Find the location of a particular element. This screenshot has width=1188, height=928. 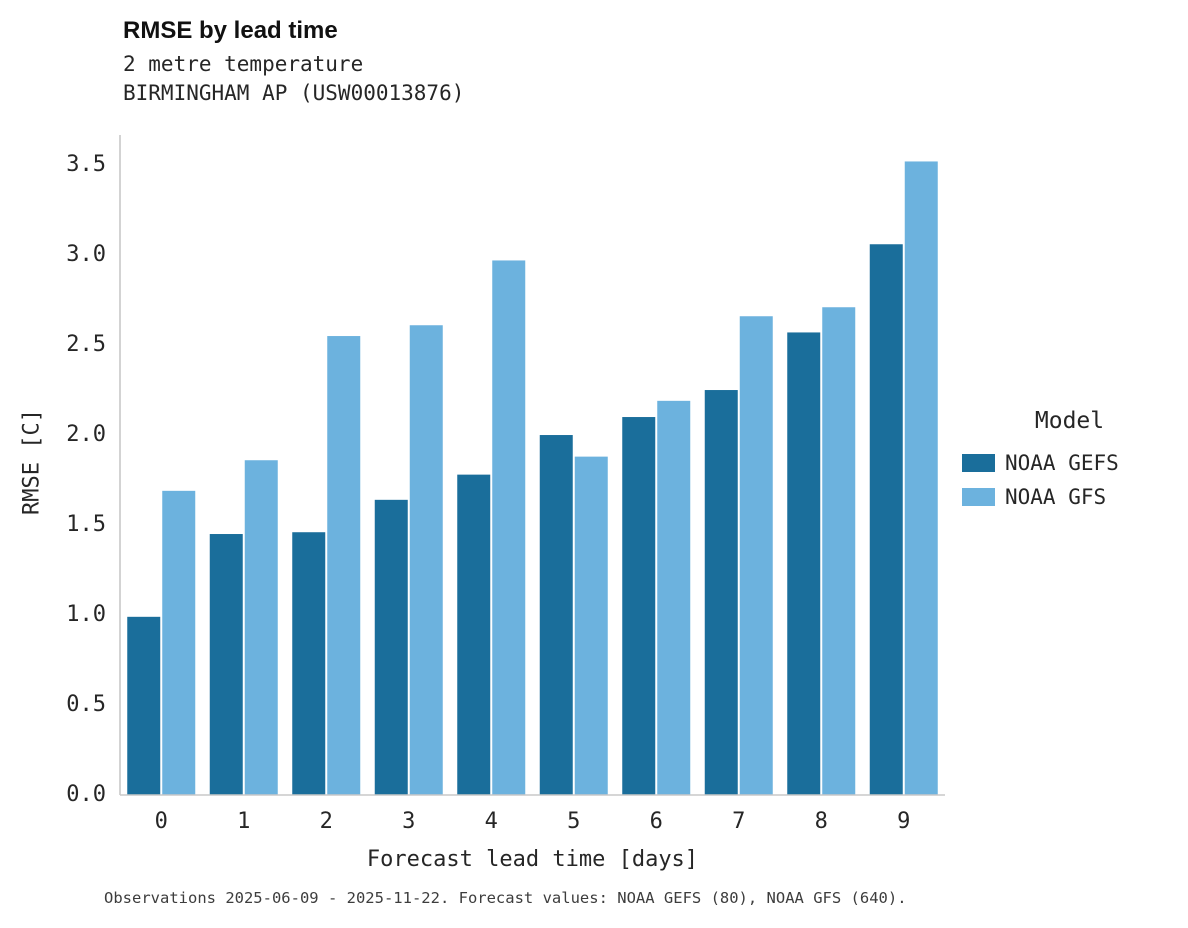

legend-label-gefs: NOAA GEFS is located at coordinates (1062, 463).